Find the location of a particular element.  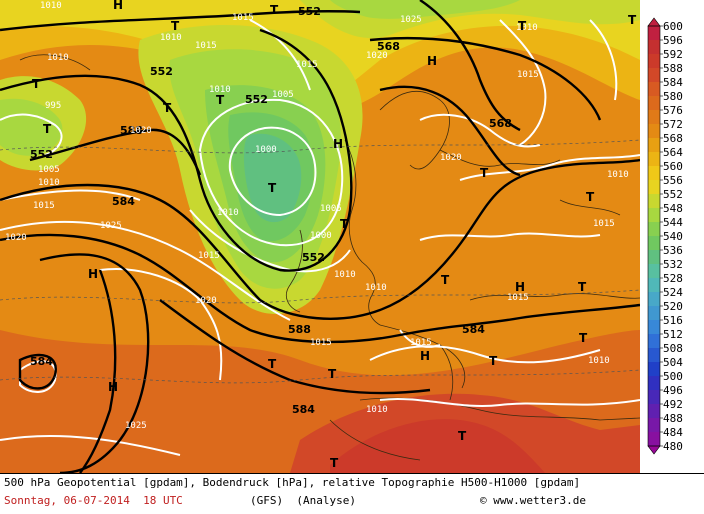

pressure-label: 995 is located at coordinates (53, 106).